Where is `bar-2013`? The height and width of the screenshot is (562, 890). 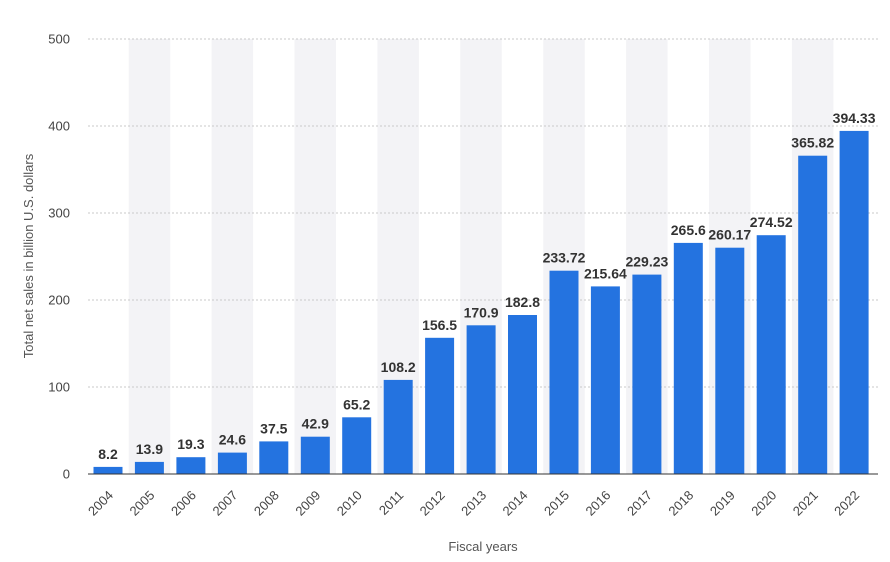 bar-2013 is located at coordinates (481, 399).